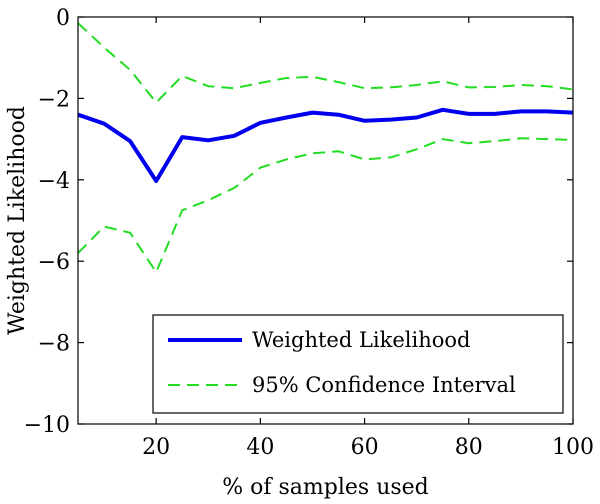 This screenshot has height=504, width=600. Describe the element at coordinates (361, 340) in the screenshot. I see `legend-label-weighted-likelihood: Weighted Likelihood` at that location.